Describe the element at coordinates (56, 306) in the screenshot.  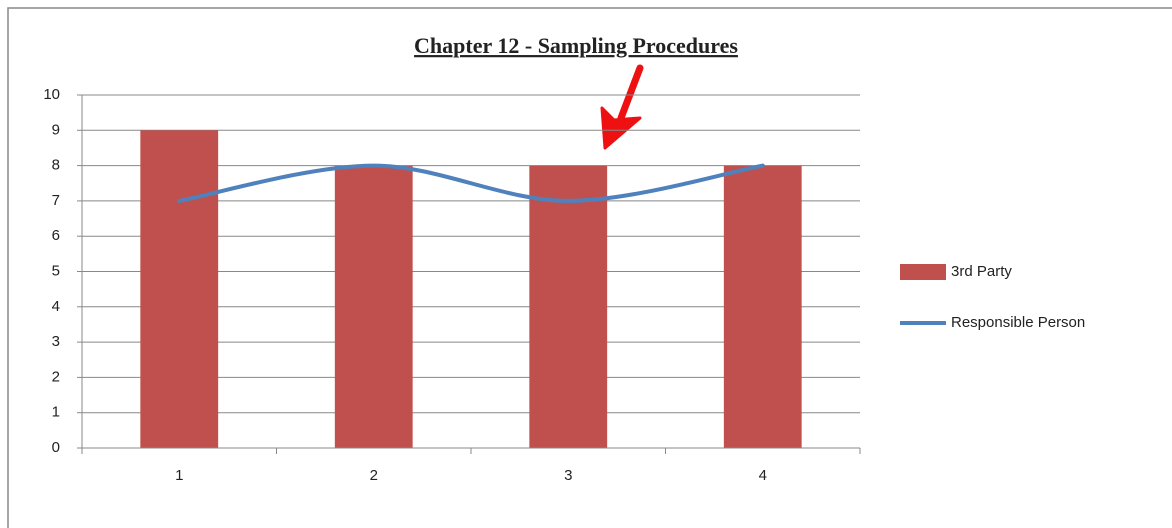
I see `y-tick-label: 4` at that location.